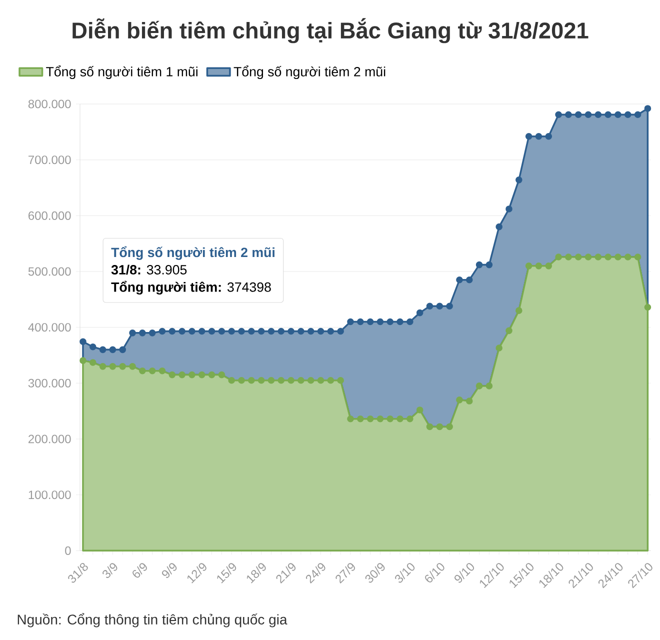  Describe the element at coordinates (169, 570) in the screenshot. I see `x-tick-label: 9/9` at that location.